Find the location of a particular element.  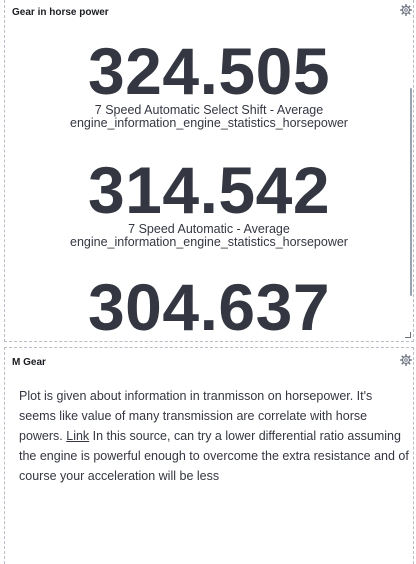

scrollbar is located at coordinates (411, 192).